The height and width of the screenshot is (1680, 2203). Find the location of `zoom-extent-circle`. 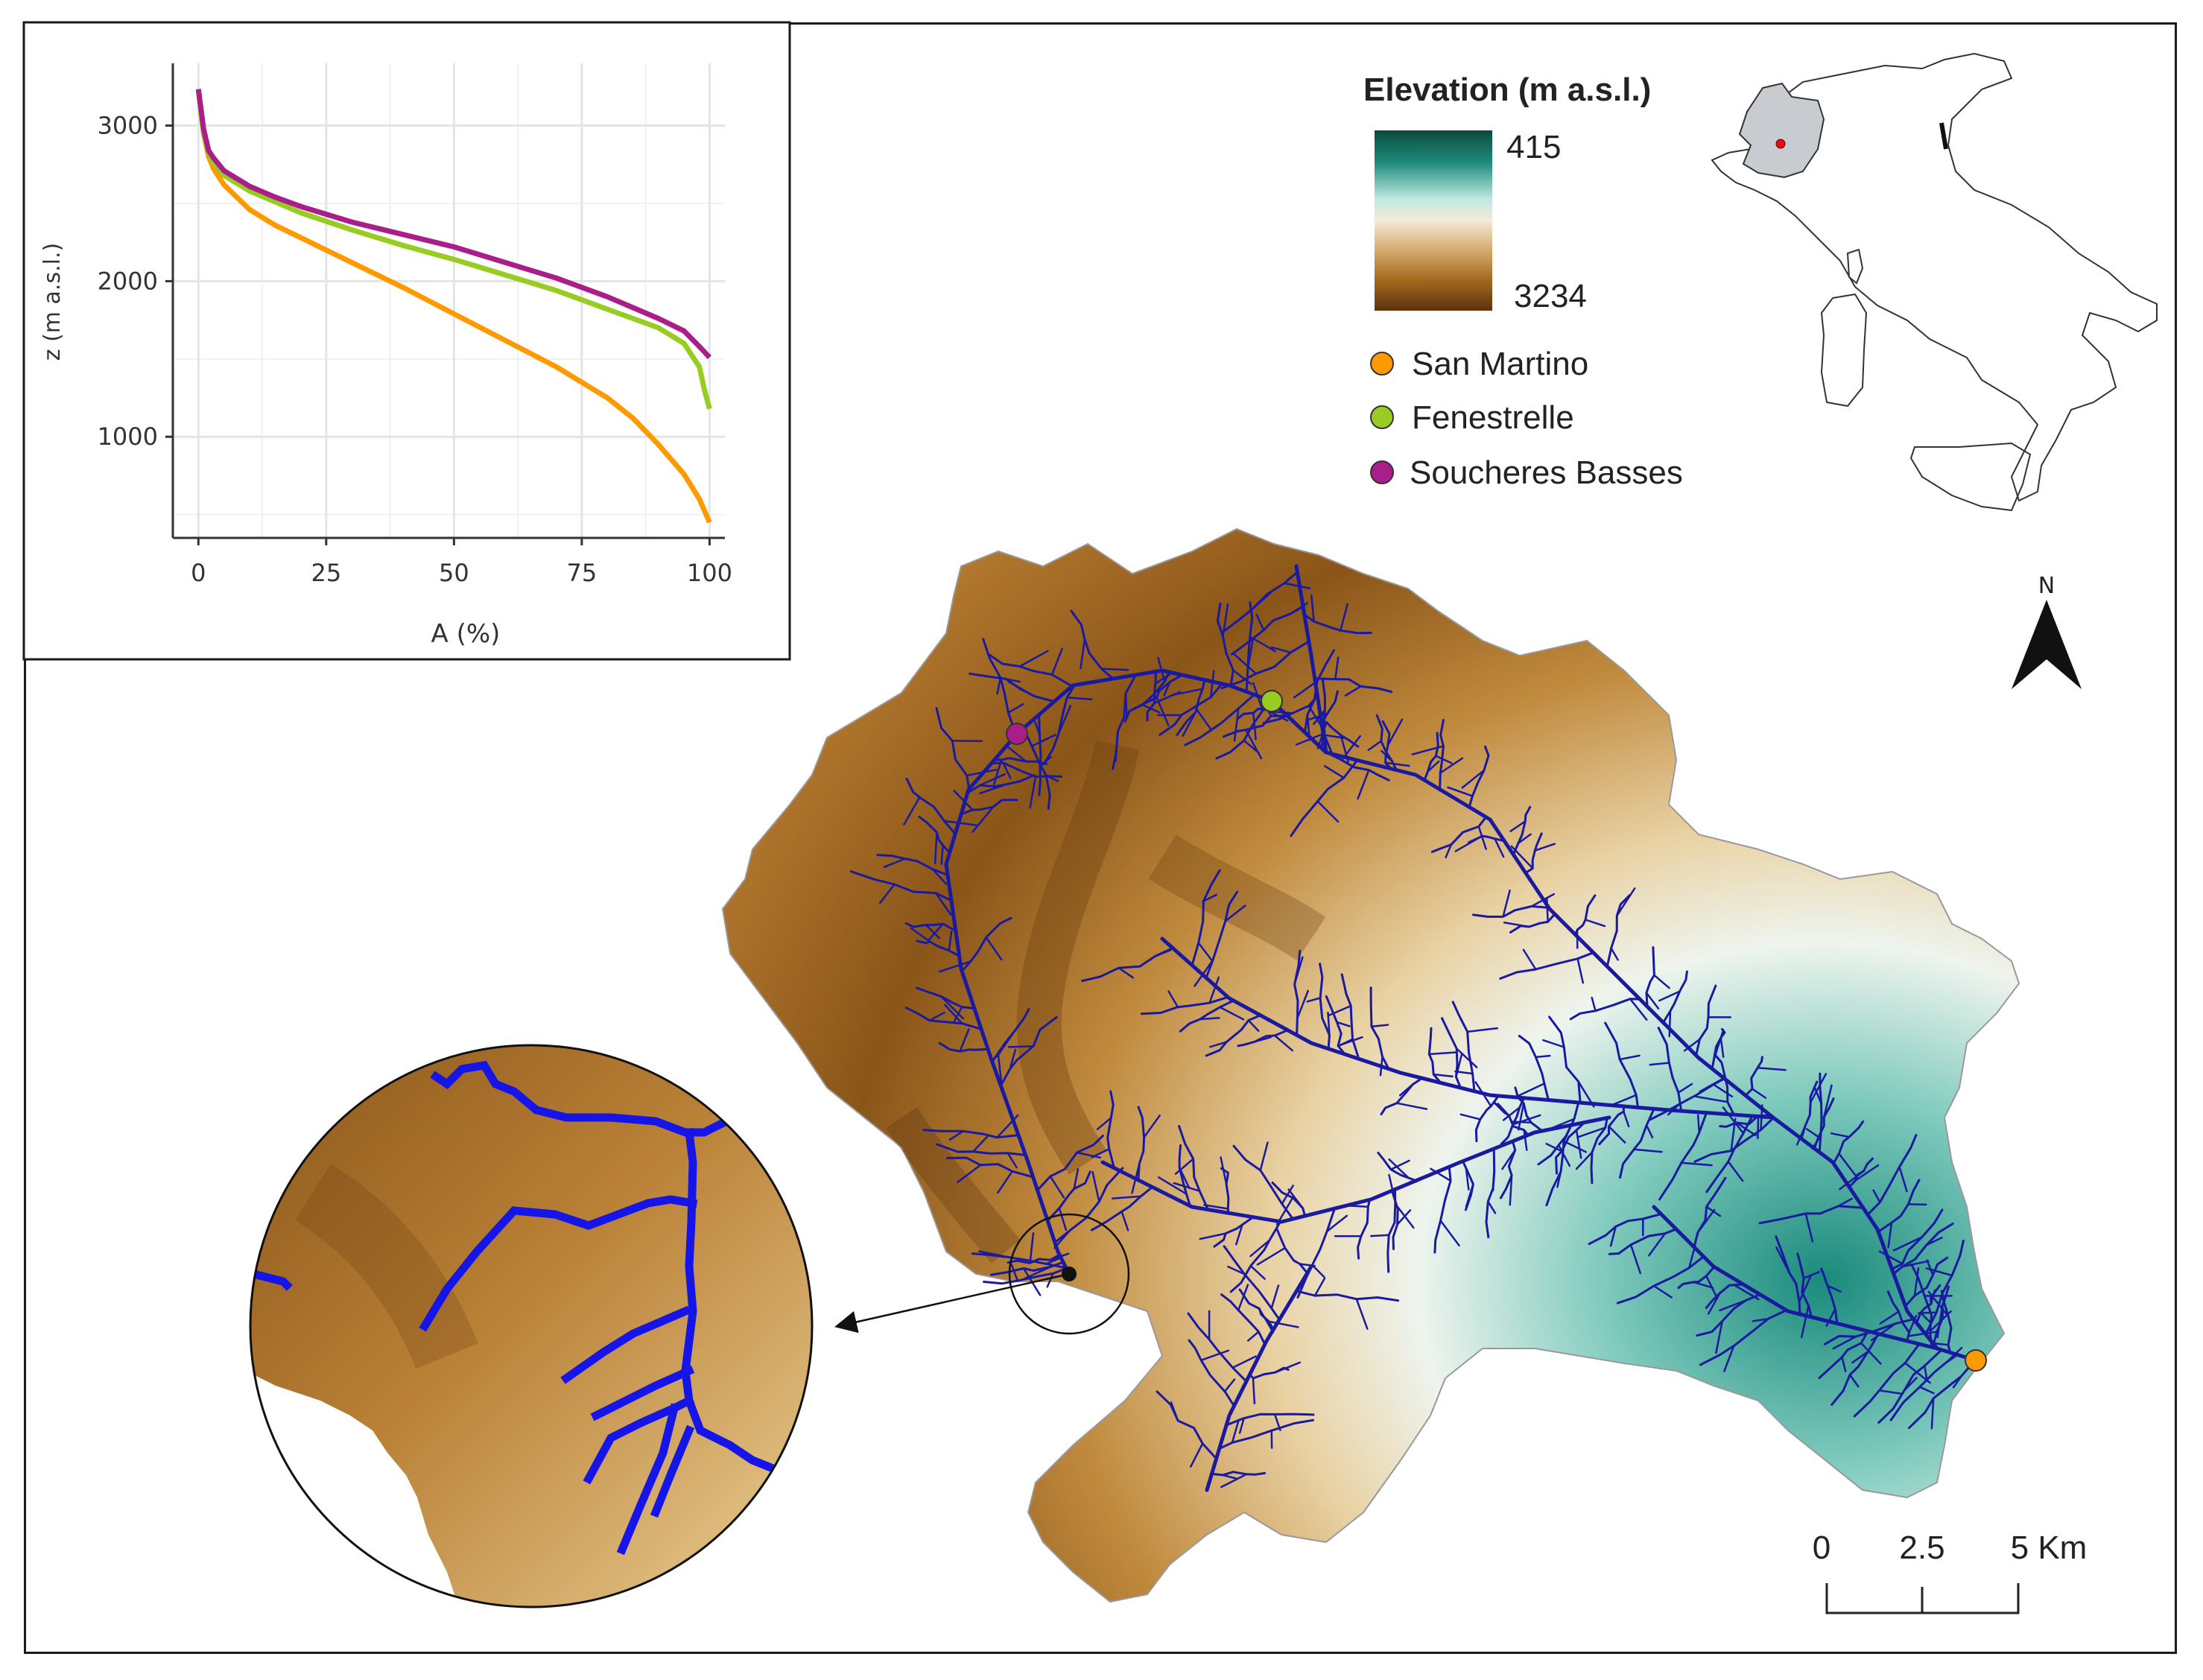

zoom-extent-circle is located at coordinates (1069, 1274).